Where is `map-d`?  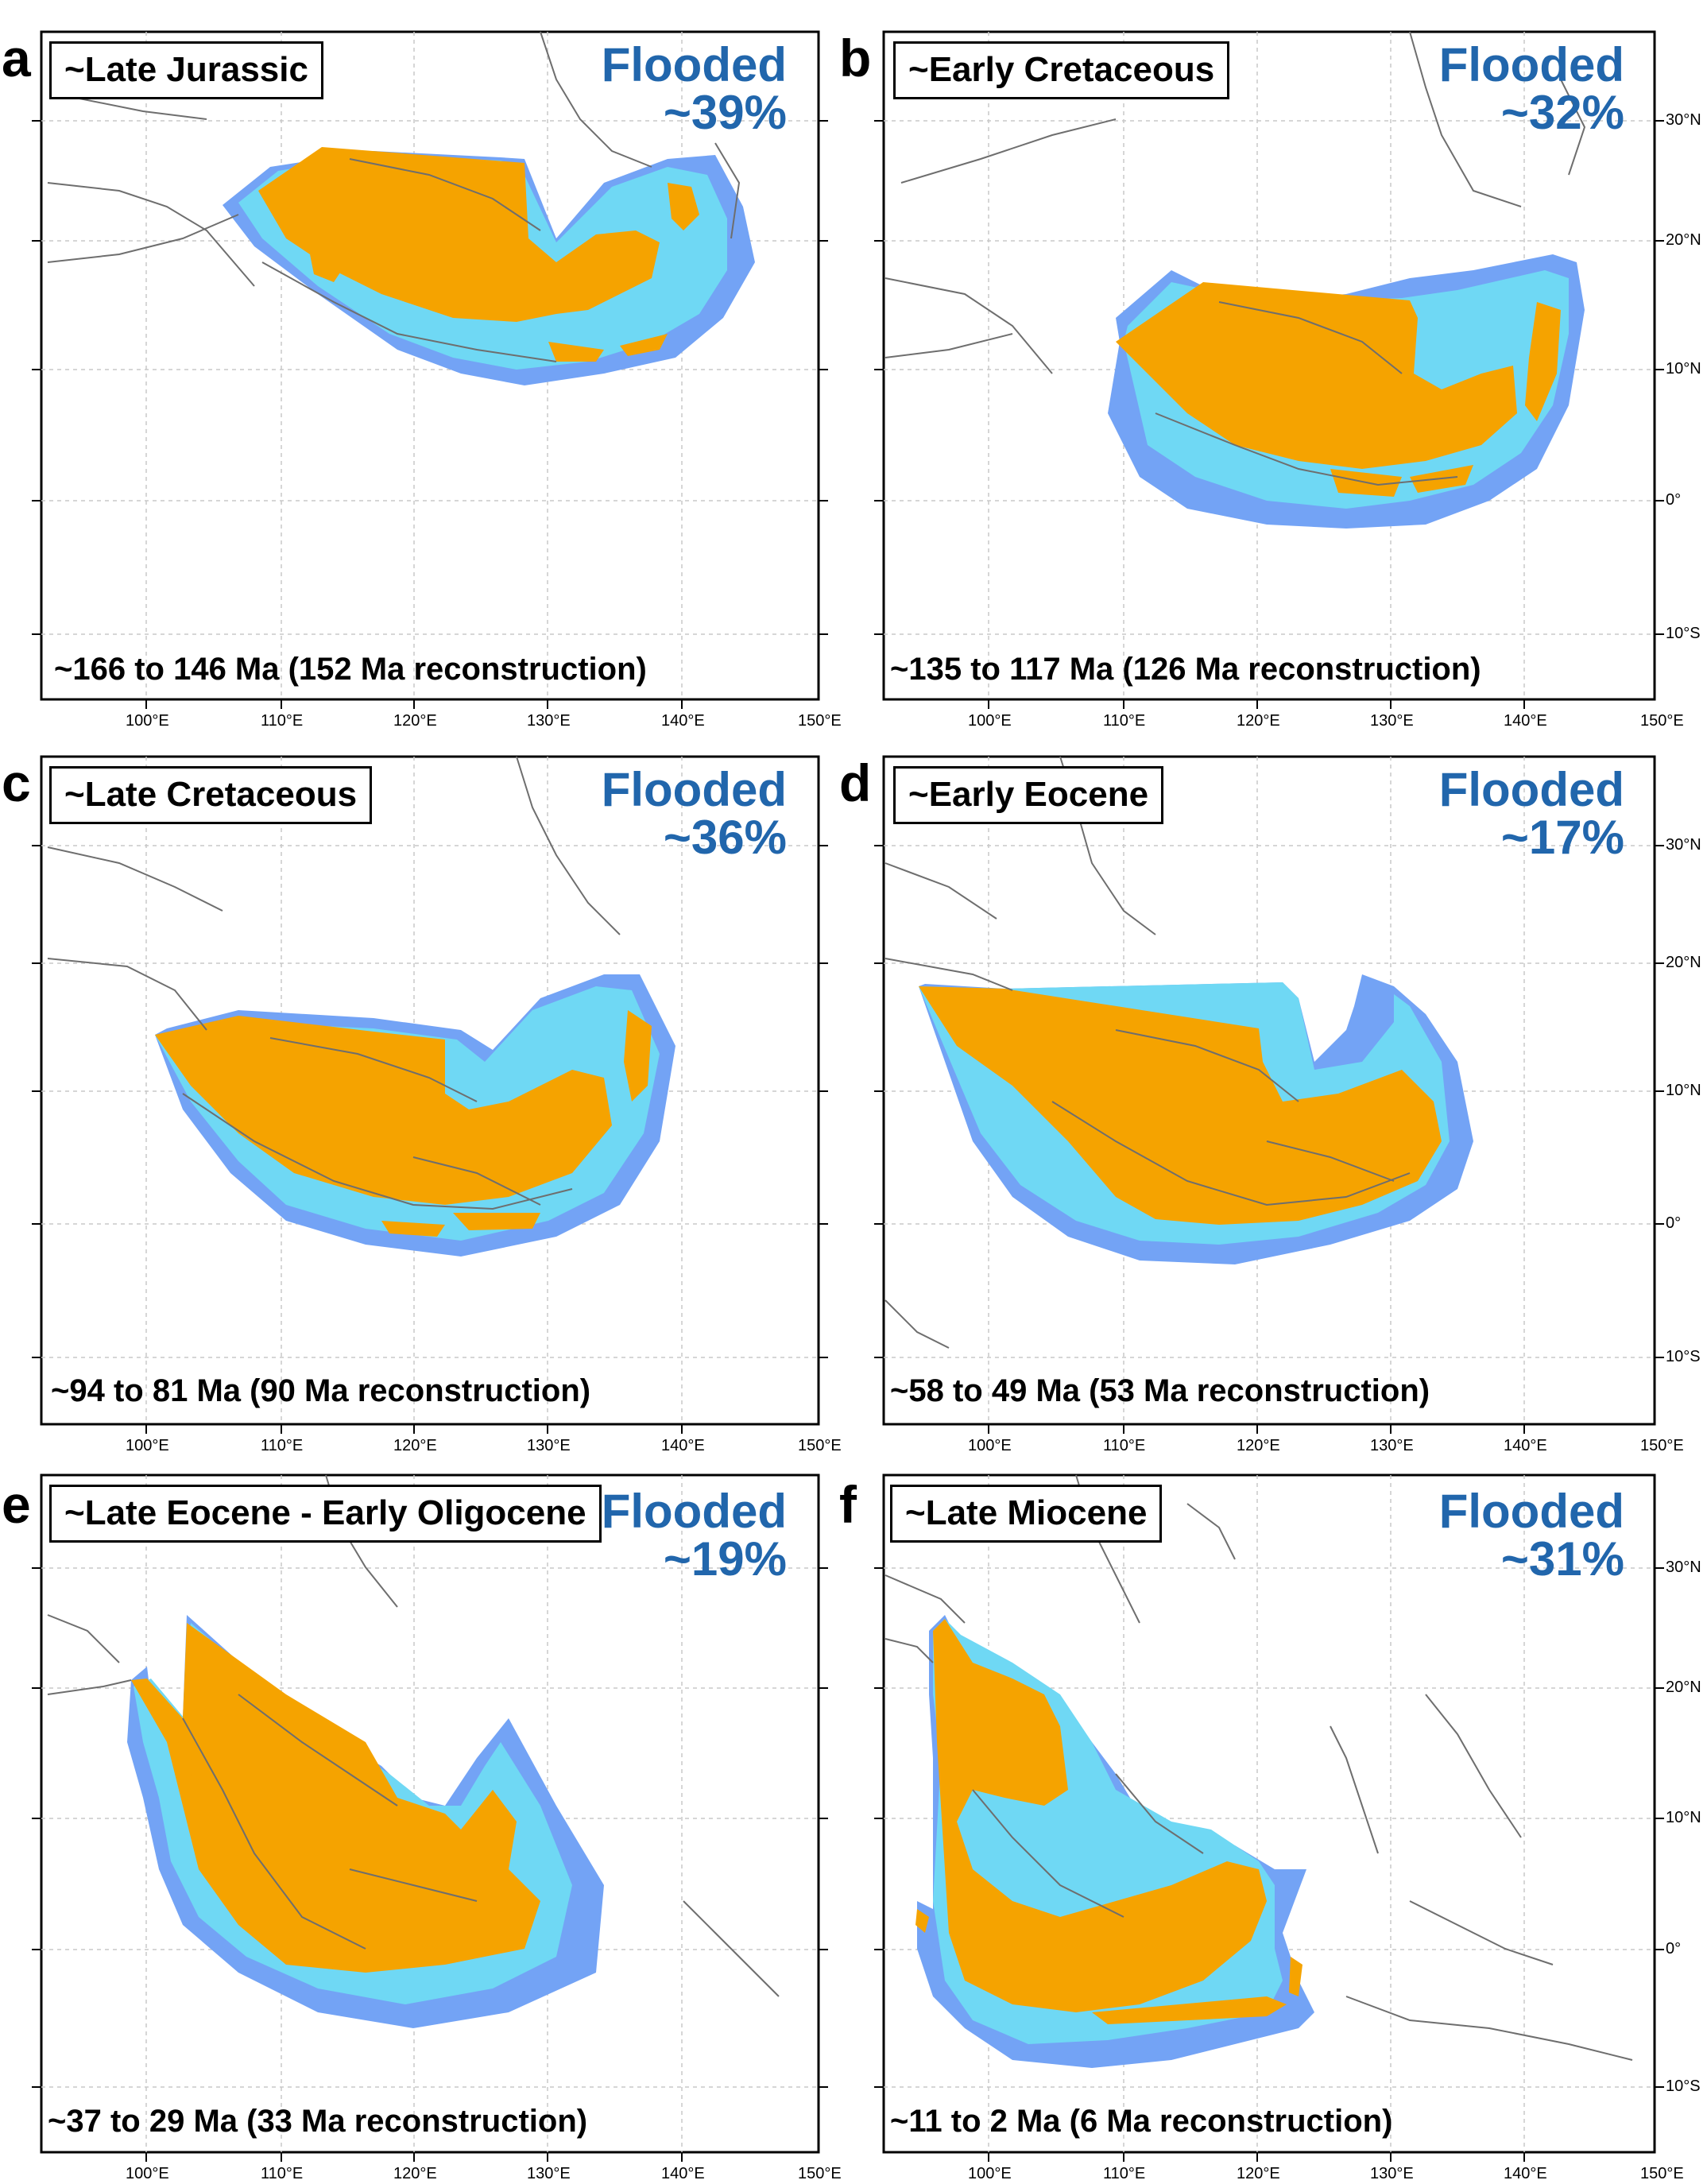 map-d is located at coordinates (1269, 1094).